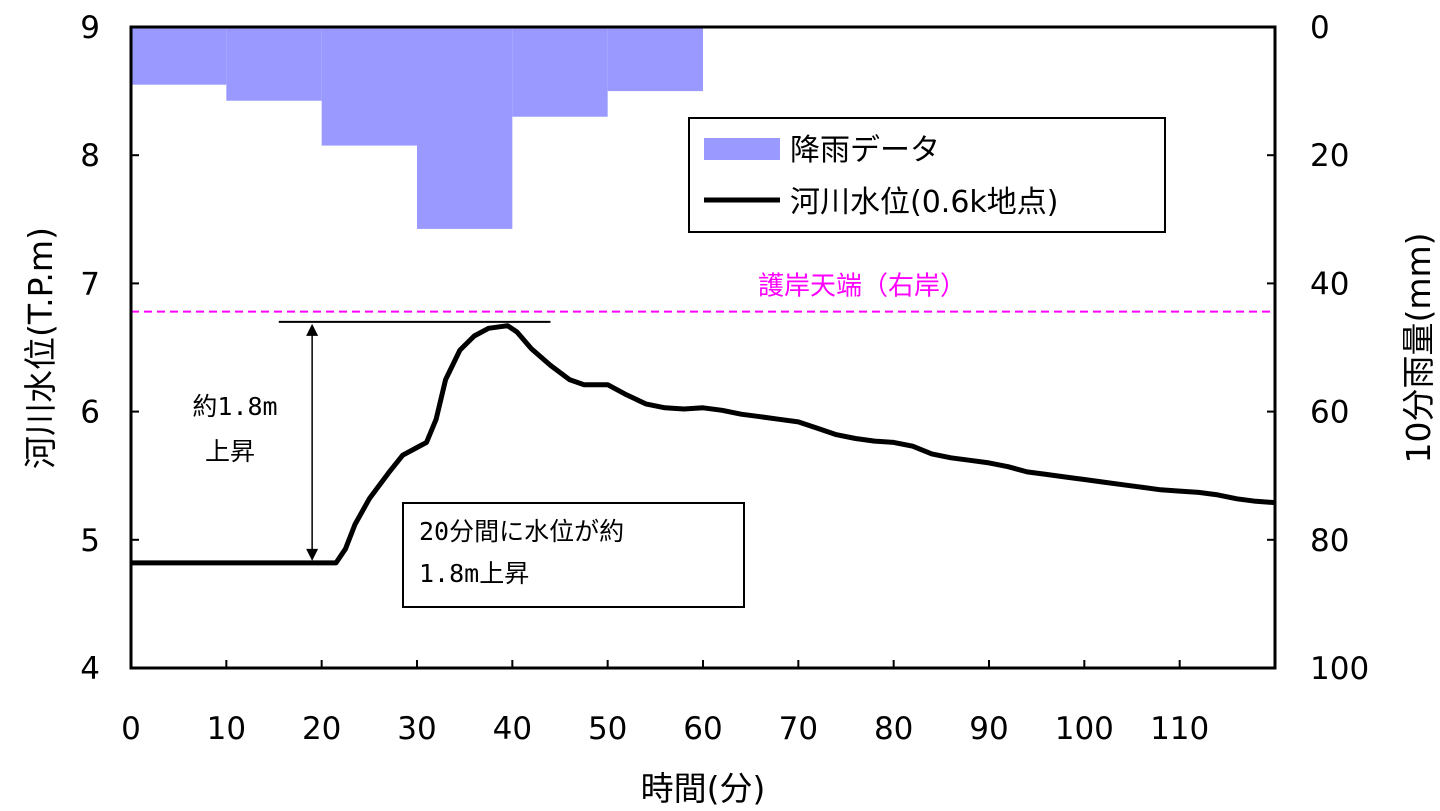 The width and height of the screenshot is (1440, 811). I want to click on rise-arrow-head-down, so click(312, 554).